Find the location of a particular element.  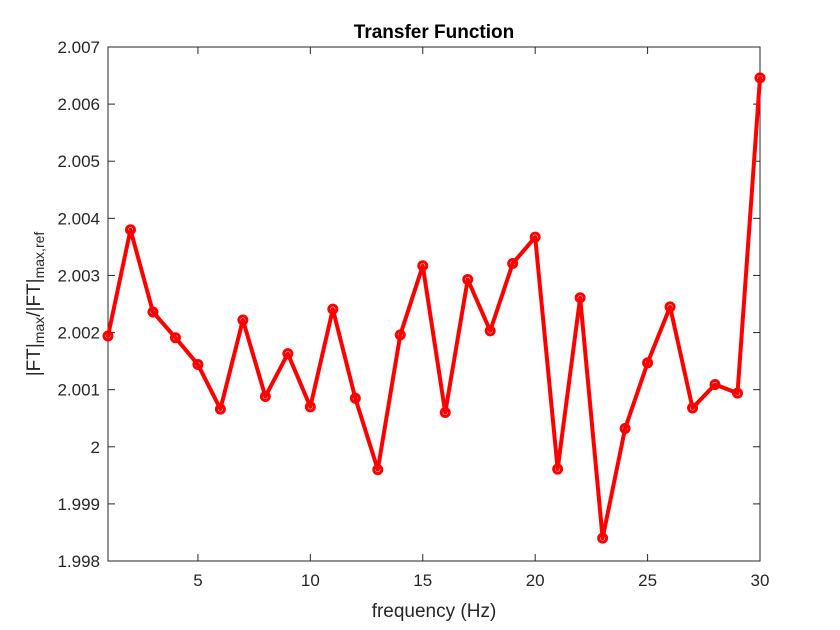

y-axis-label-subscript-2: max,ref is located at coordinates (39, 255).